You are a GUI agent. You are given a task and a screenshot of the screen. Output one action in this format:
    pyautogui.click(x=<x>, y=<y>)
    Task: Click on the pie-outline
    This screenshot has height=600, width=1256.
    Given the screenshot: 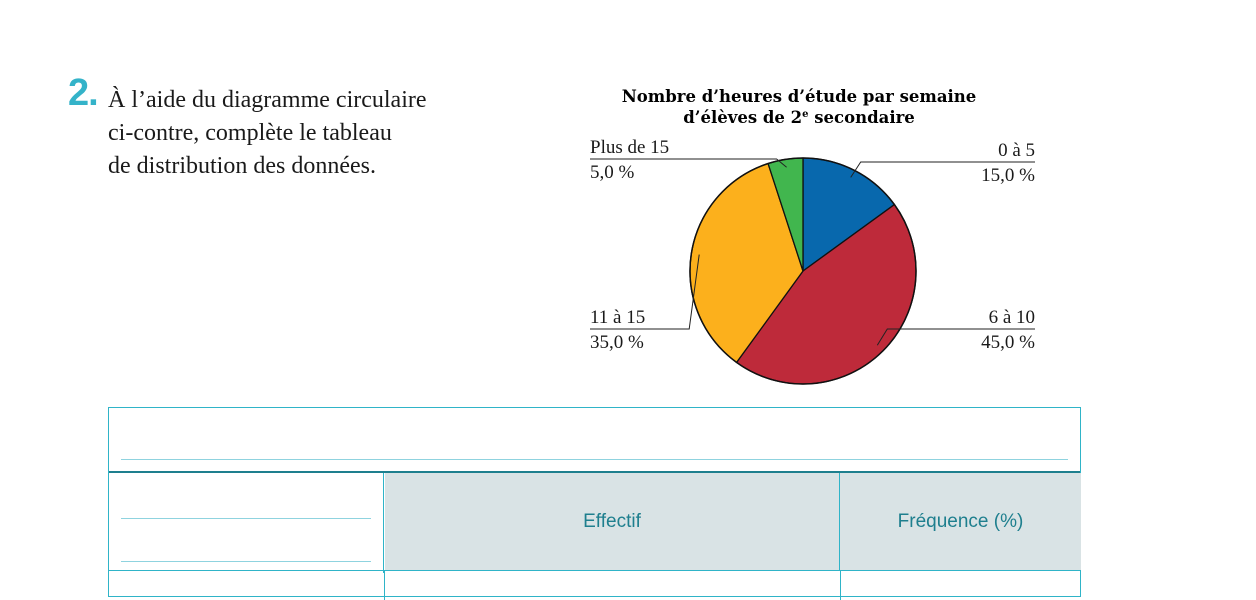 What is the action you would take?
    pyautogui.click(x=803, y=271)
    